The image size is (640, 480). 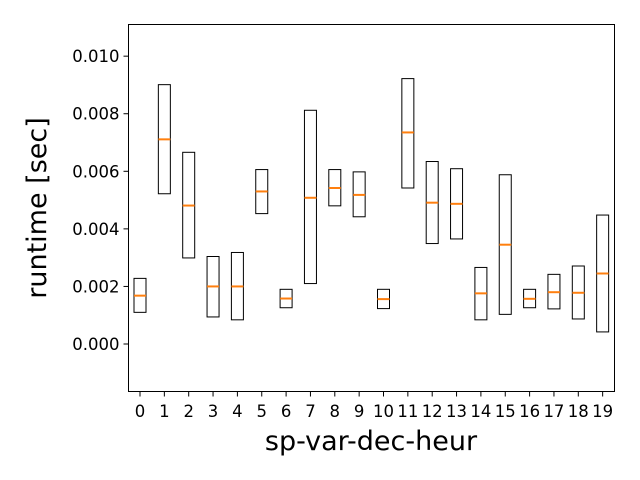 What do you see at coordinates (95, 229) in the screenshot?
I see `y-tick-label: 0.004` at bounding box center [95, 229].